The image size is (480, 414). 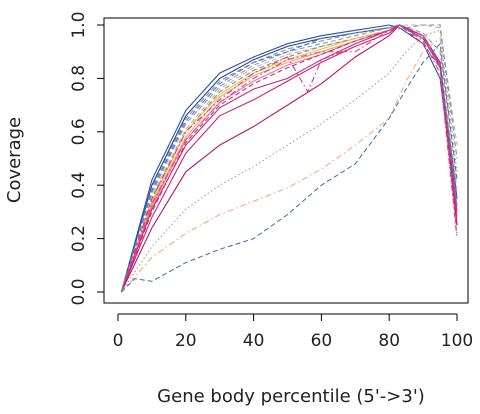 What do you see at coordinates (254, 341) in the screenshot?
I see `x-tick-label: 40` at bounding box center [254, 341].